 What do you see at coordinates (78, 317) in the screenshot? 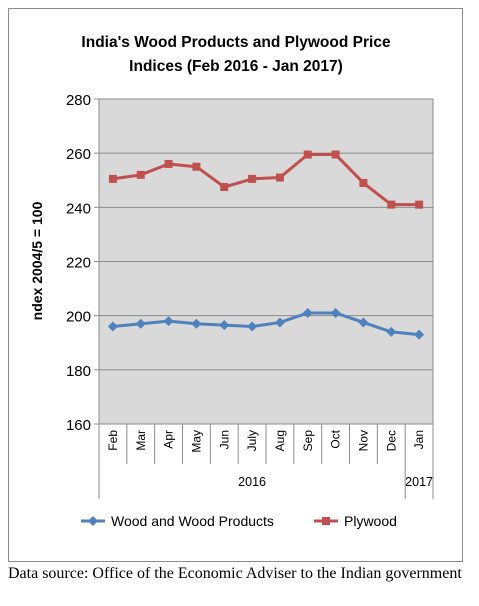
I see `y-tick-label: 200` at bounding box center [78, 317].